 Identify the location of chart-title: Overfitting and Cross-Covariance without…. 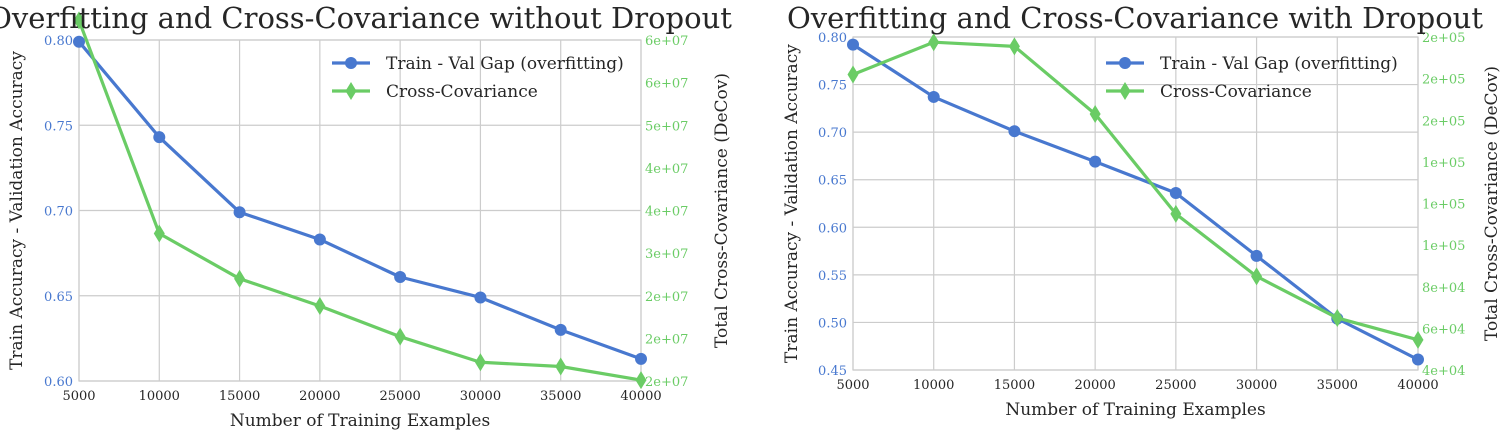
(366, 18).